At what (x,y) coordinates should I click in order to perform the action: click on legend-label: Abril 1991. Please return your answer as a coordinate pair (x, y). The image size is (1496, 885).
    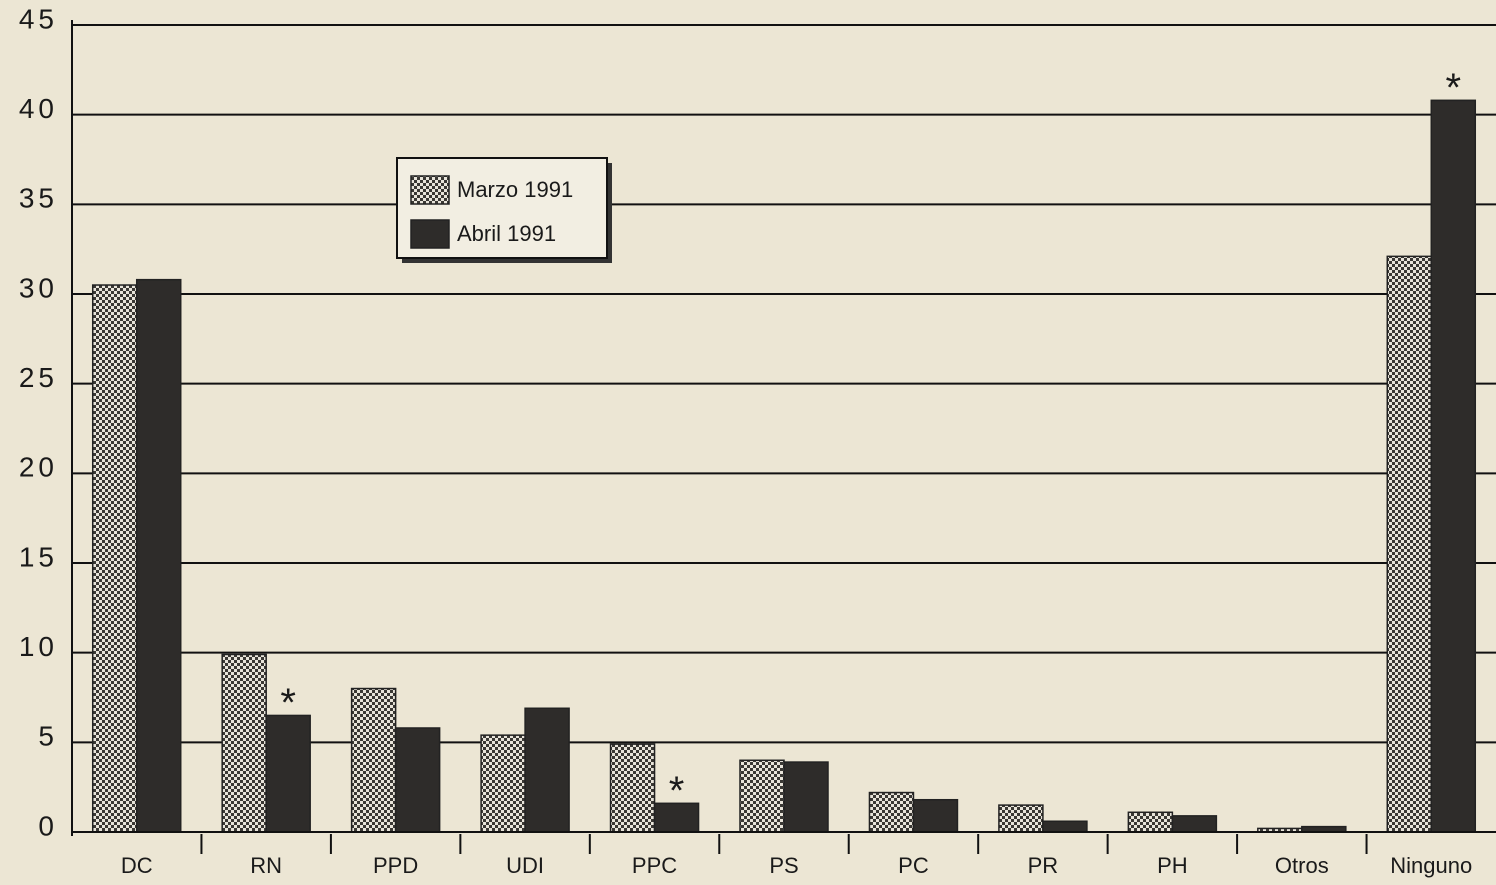
    Looking at the image, I should click on (506, 233).